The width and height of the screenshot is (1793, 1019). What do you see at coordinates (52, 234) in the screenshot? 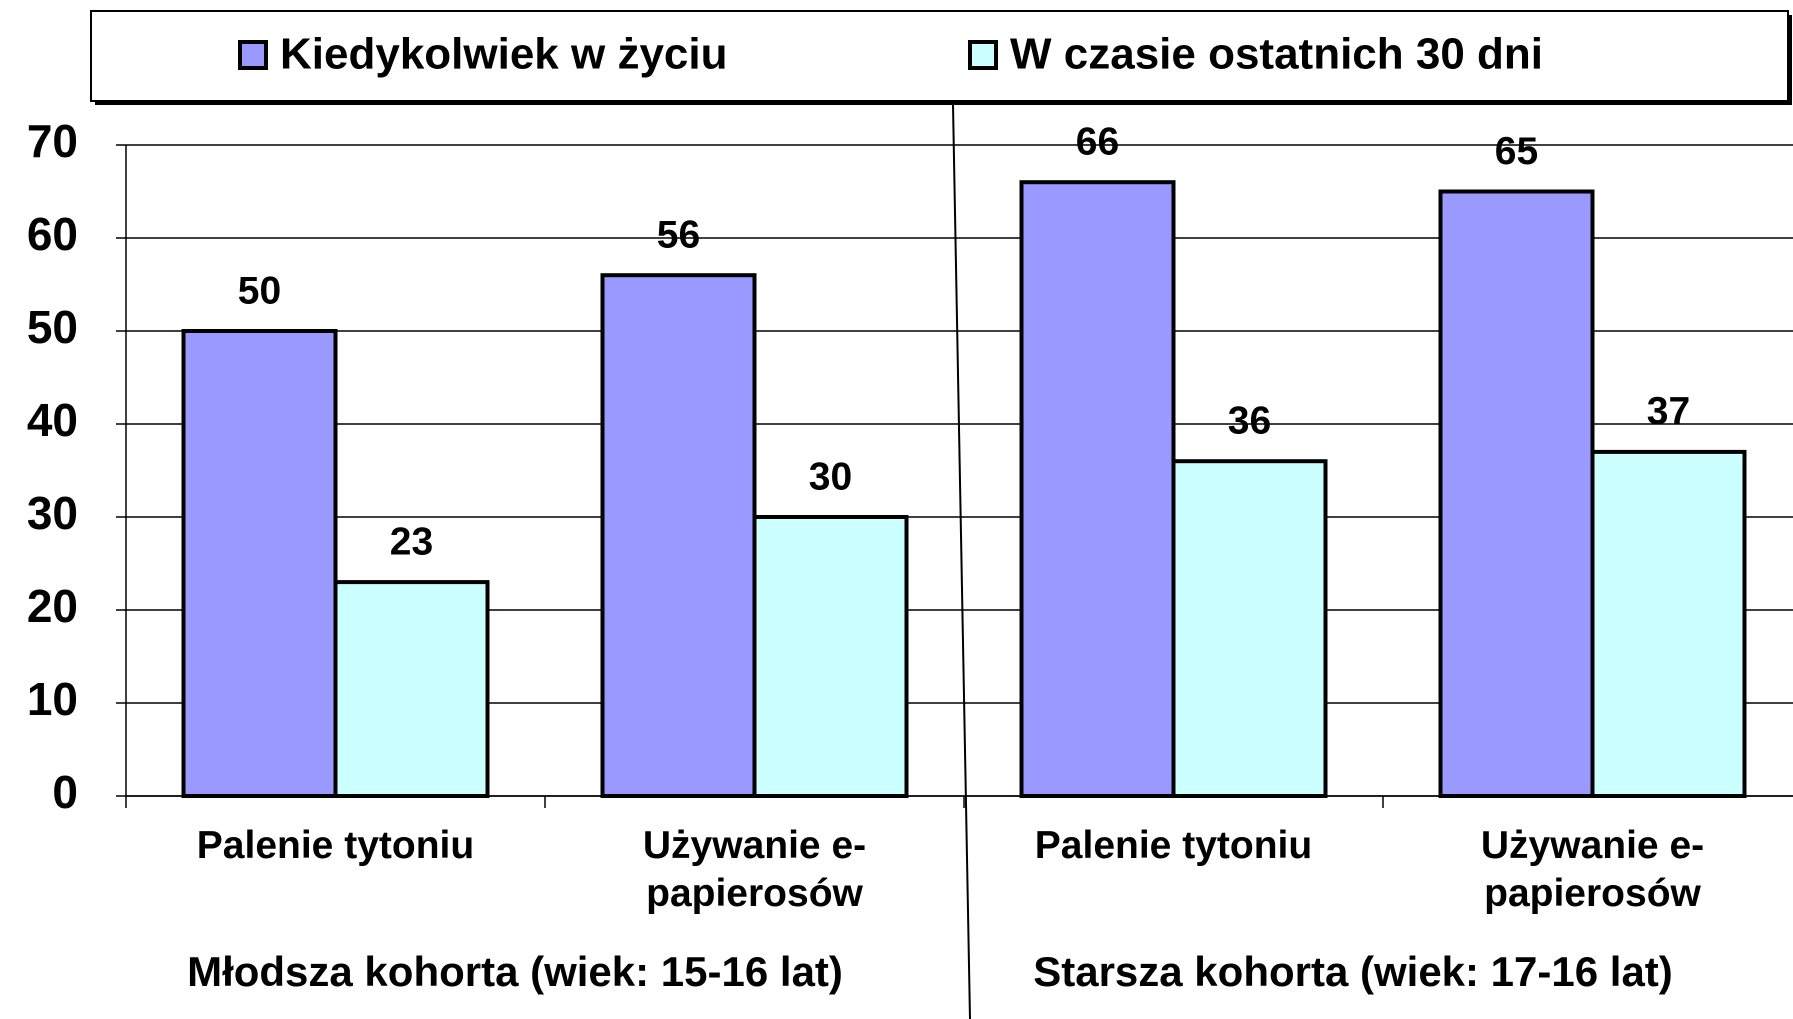
I see `y-tick-label: 60` at bounding box center [52, 234].